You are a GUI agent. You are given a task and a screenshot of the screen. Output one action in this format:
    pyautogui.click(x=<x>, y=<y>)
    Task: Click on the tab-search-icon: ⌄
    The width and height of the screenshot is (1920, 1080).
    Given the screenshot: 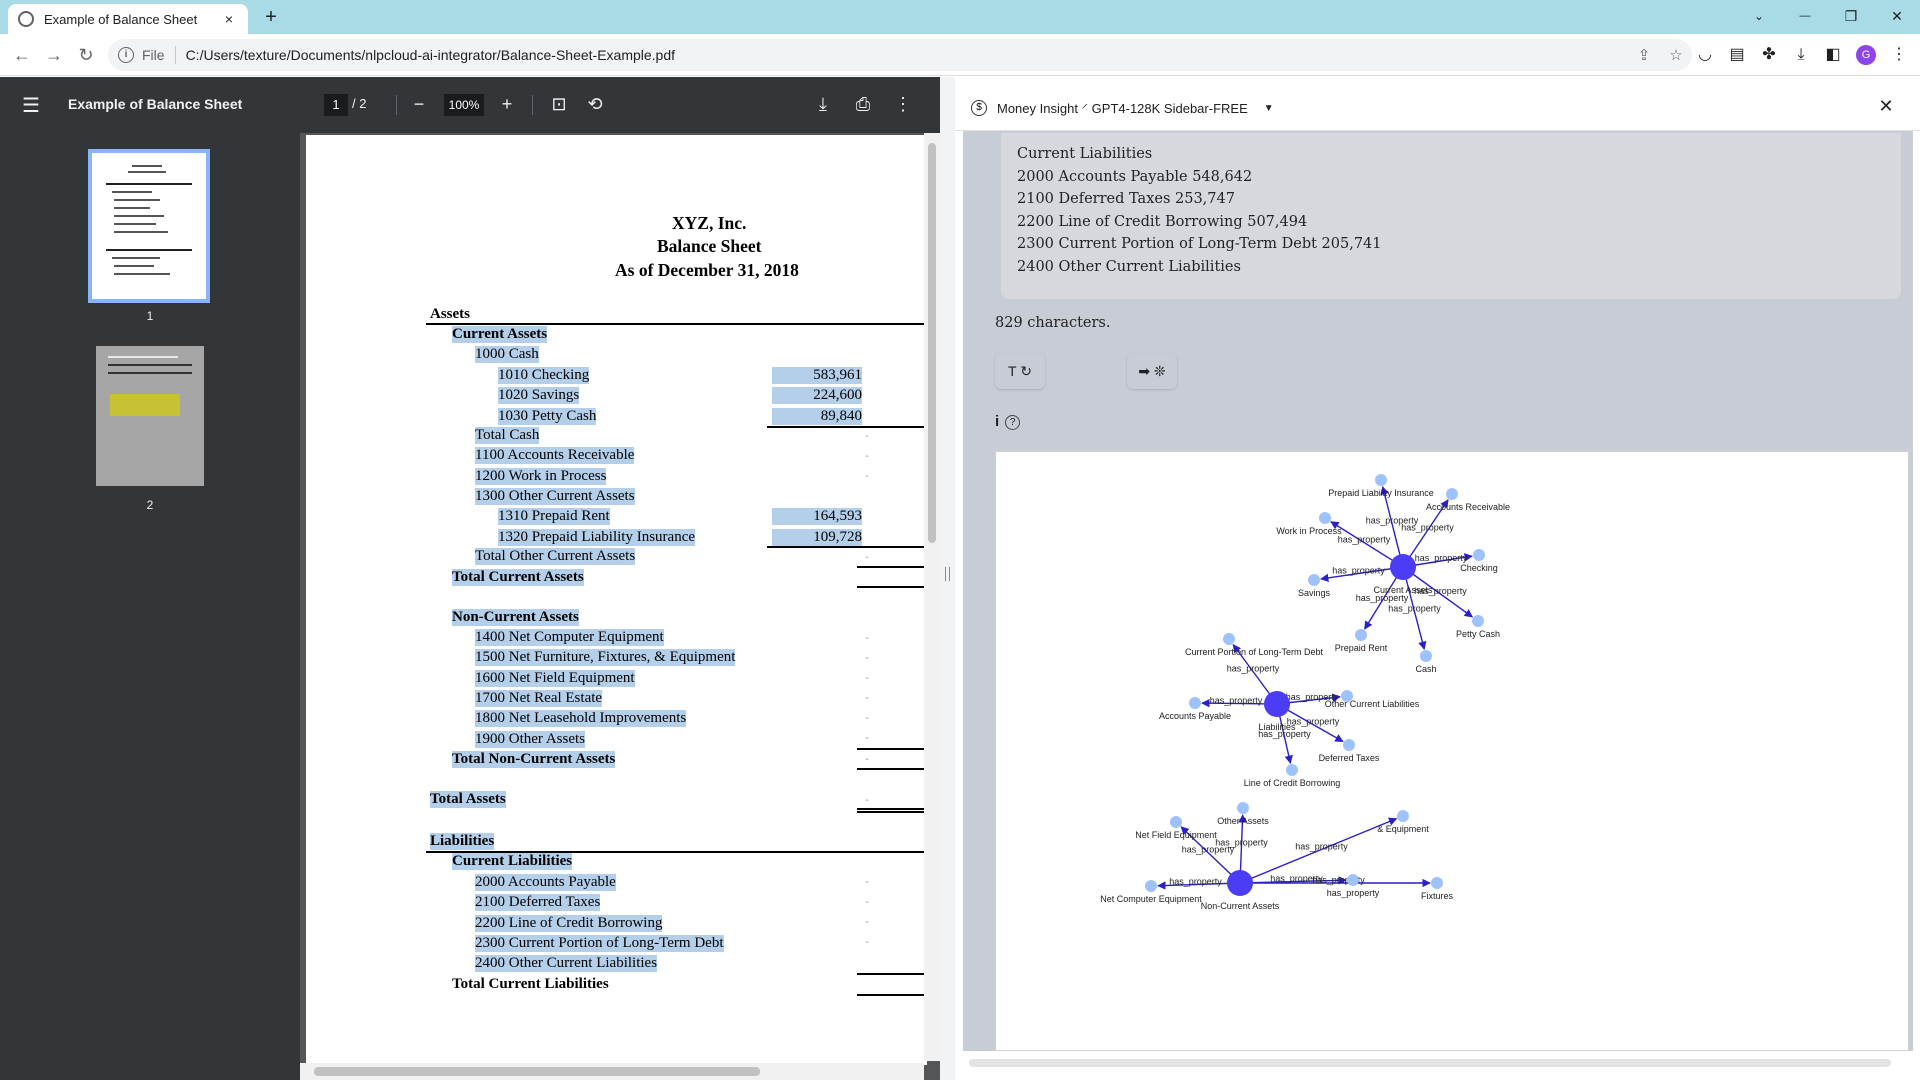 What is the action you would take?
    pyautogui.click(x=1759, y=16)
    